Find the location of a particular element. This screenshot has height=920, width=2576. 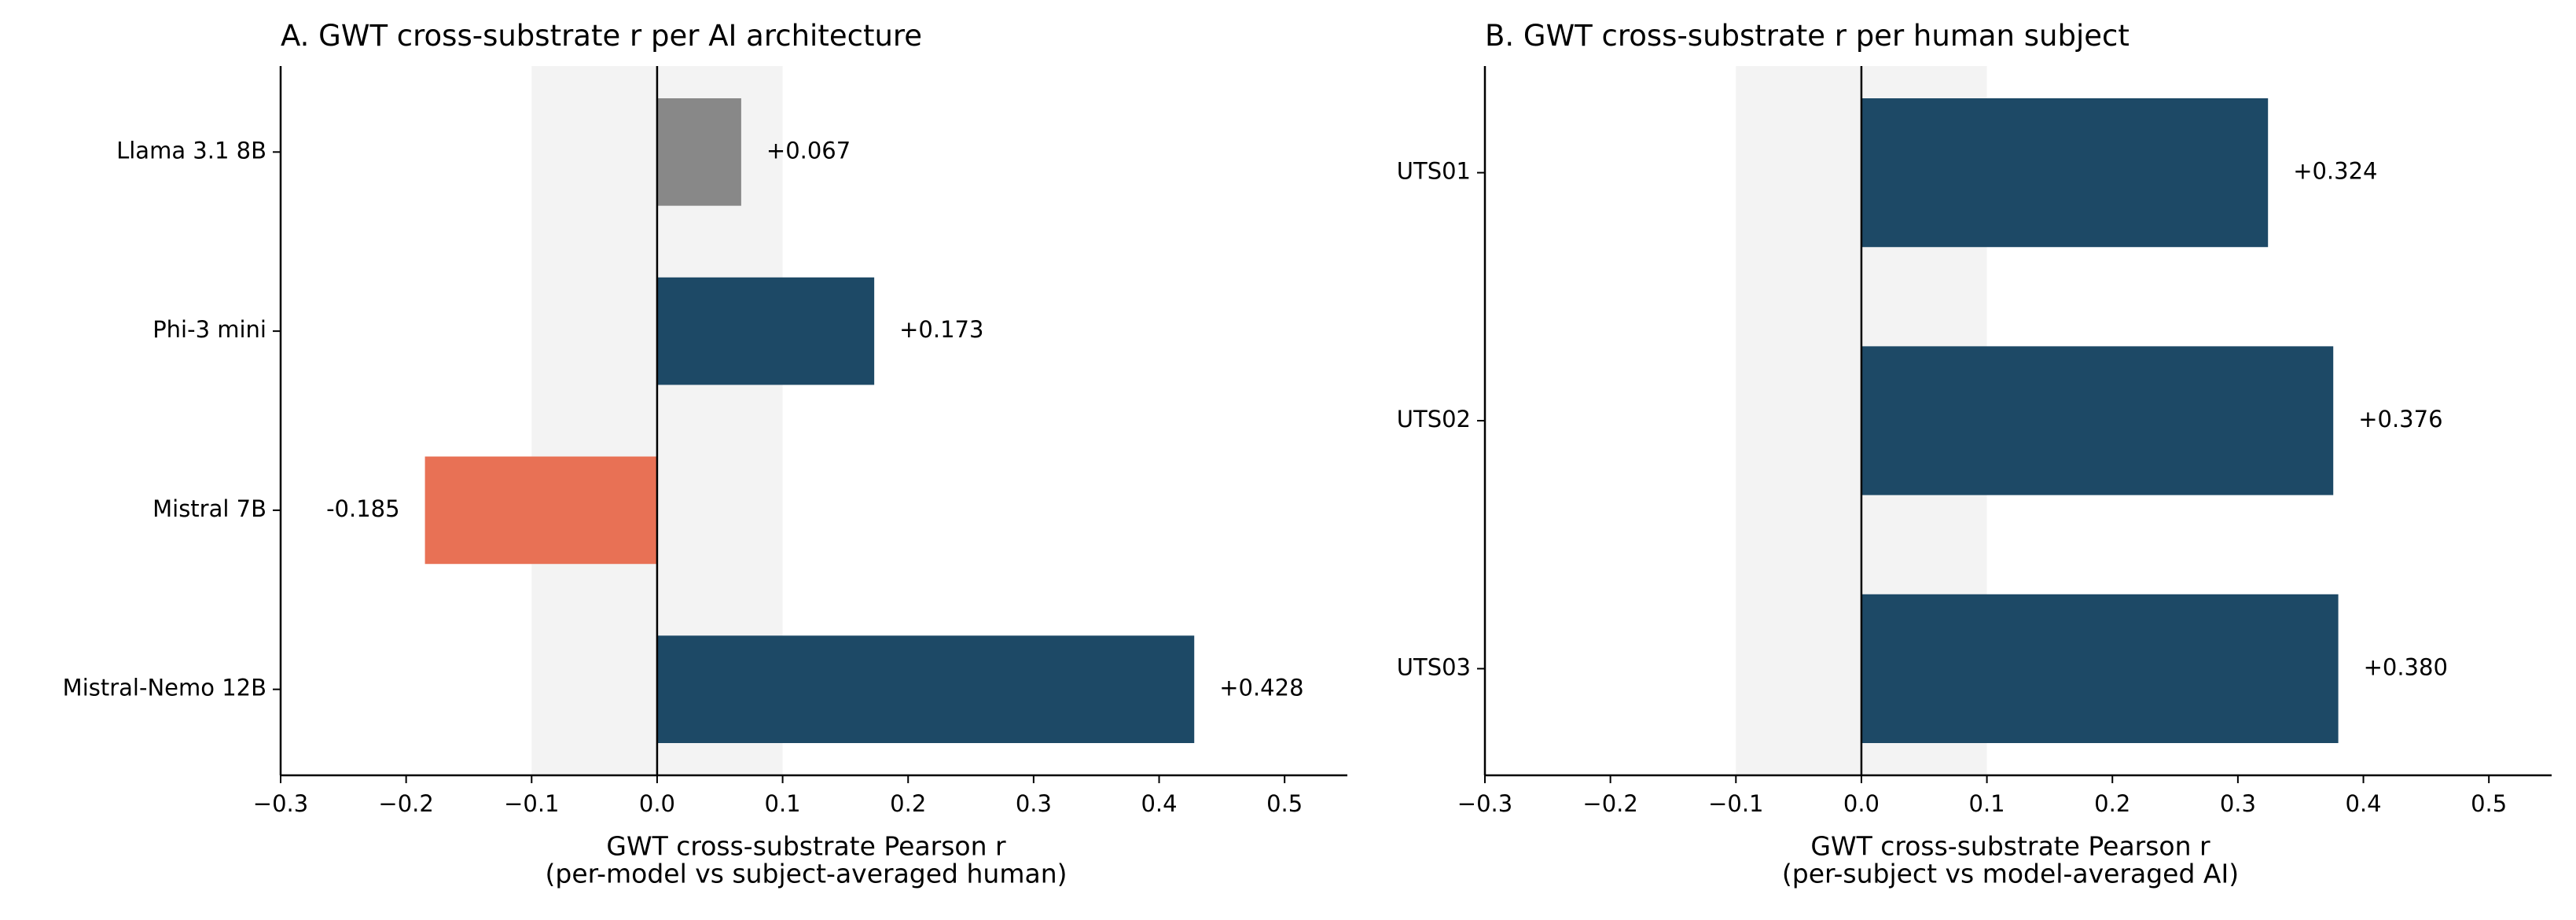

x-axis-label: (per-subject vs model-averaged AI) is located at coordinates (2010, 874).